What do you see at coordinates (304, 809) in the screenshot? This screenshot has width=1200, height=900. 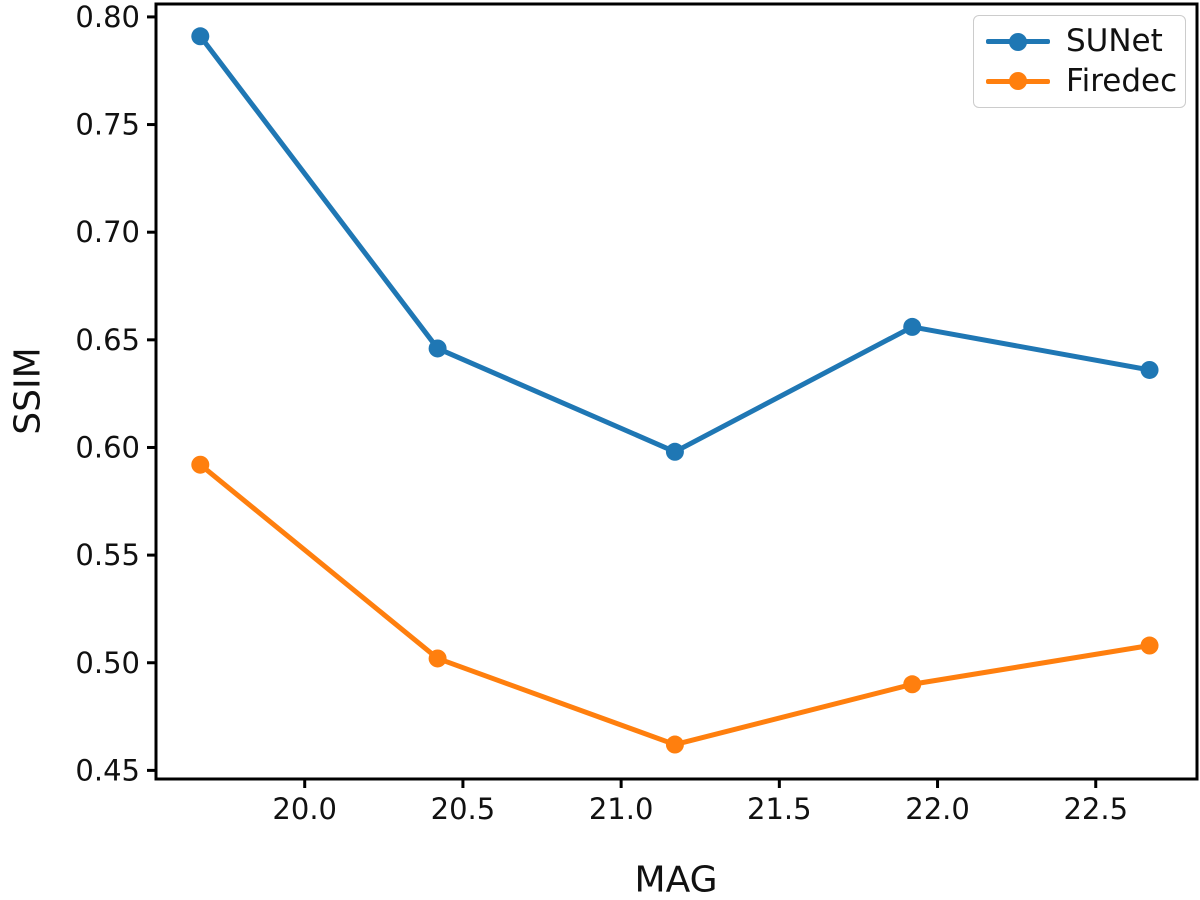 I see `x-tick-label: 20.0` at bounding box center [304, 809].